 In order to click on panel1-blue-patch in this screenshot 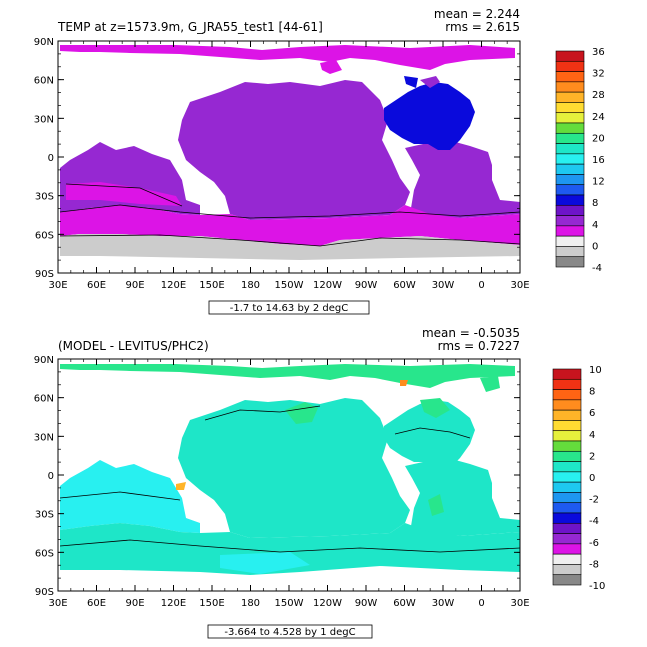, I will do `click(411, 82)`.